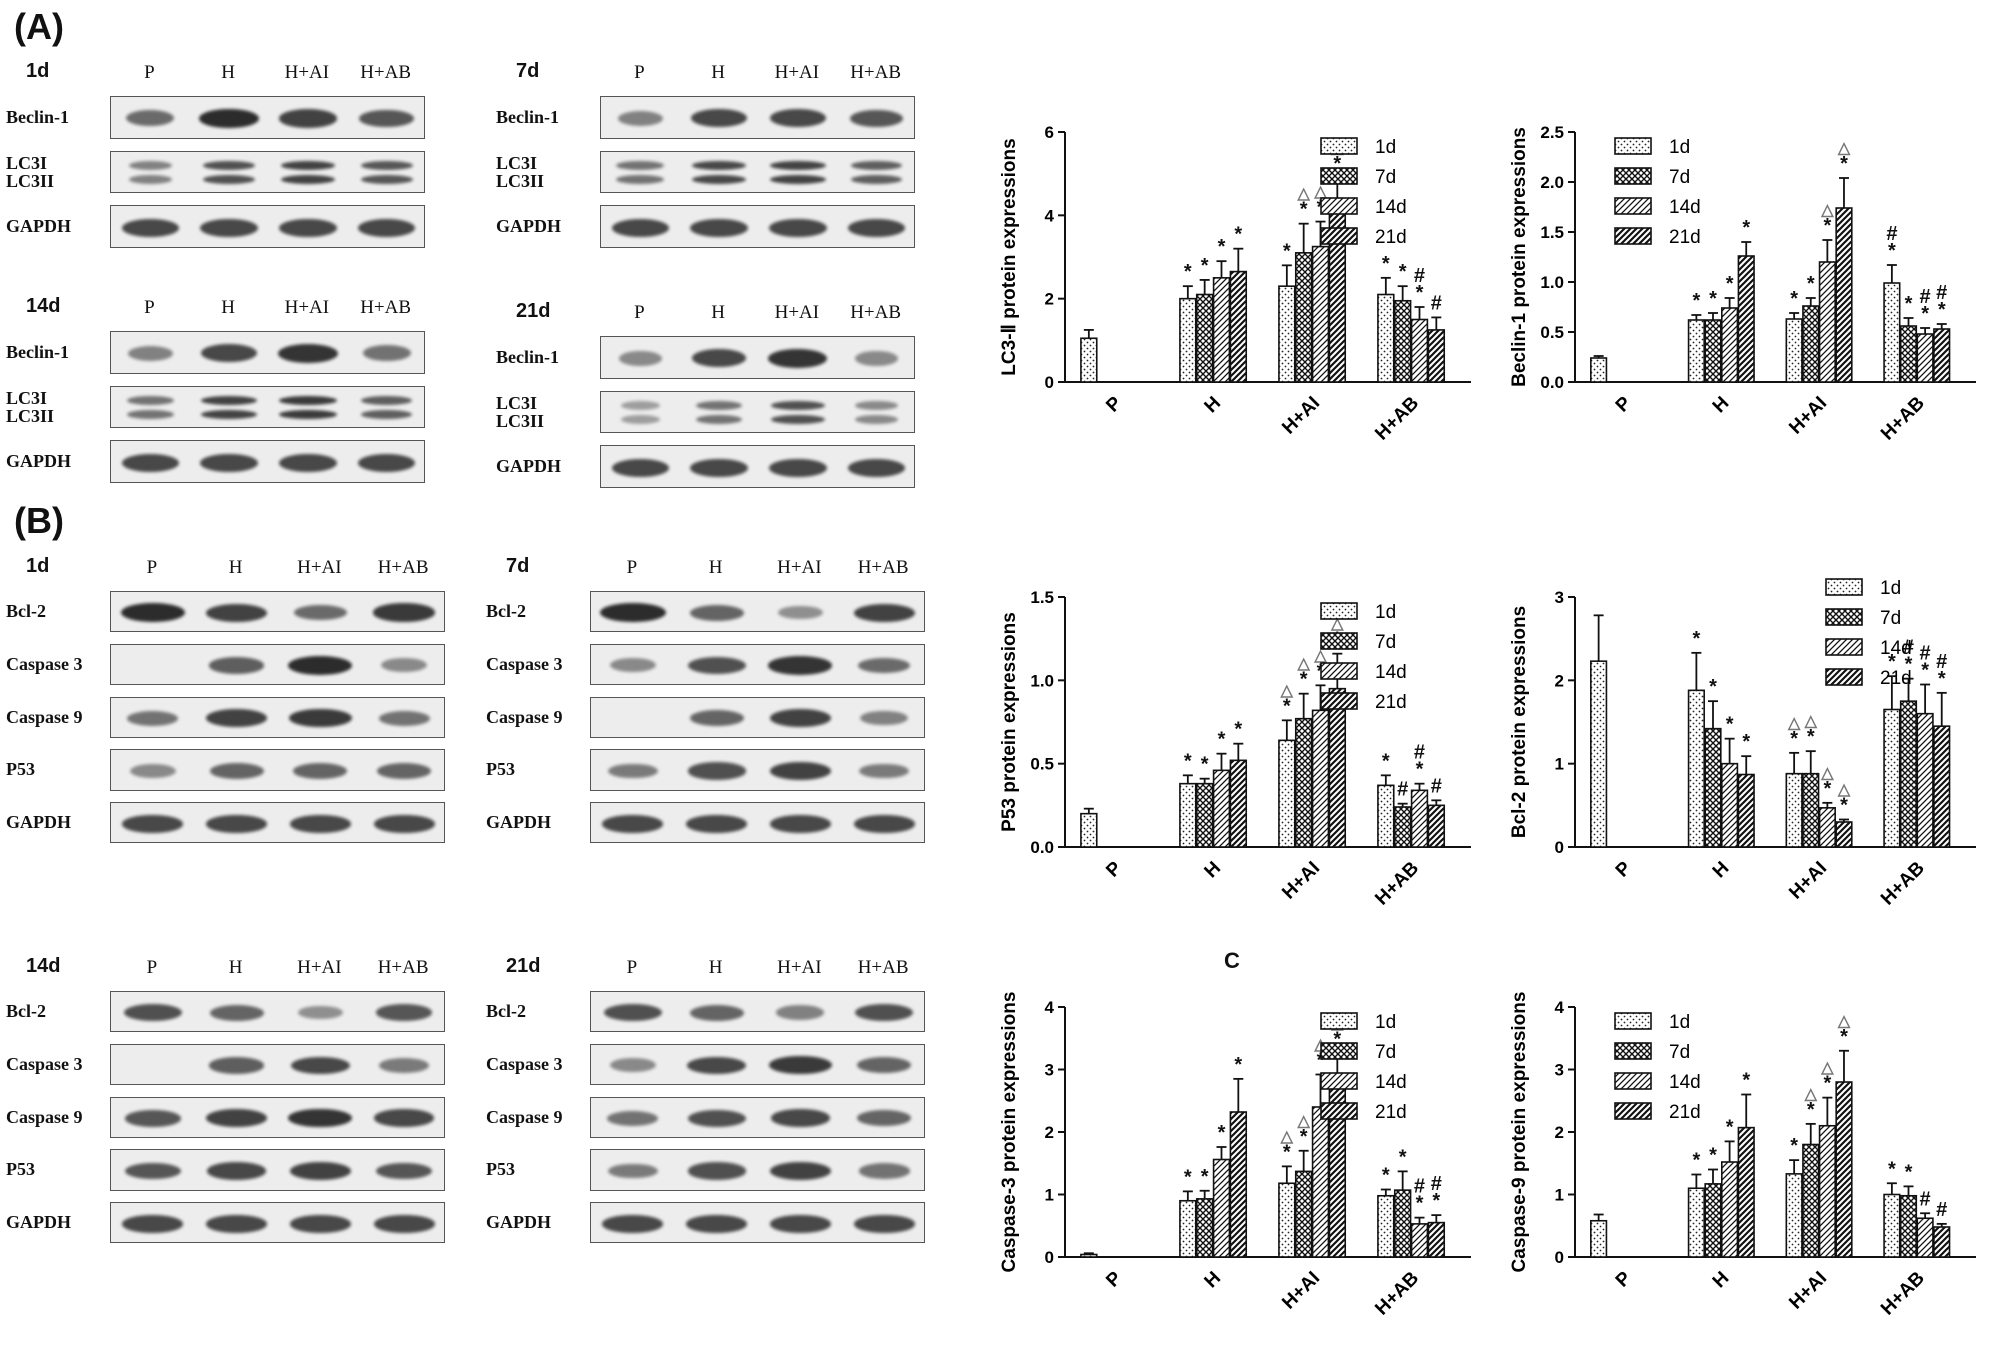 The image size is (1990, 1365). I want to click on y-tick-label: 1.5, so click(1042, 597).